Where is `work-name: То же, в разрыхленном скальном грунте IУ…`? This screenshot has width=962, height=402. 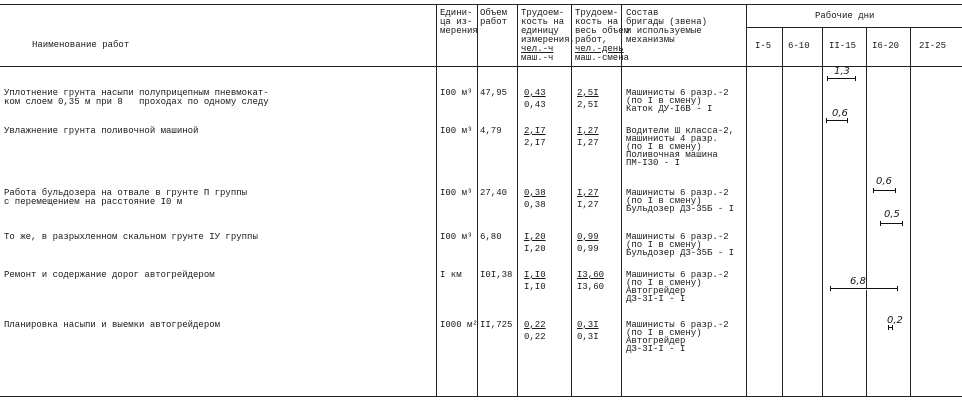 work-name: То же, в разрыхленном скальном грунте IУ… is located at coordinates (131, 237).